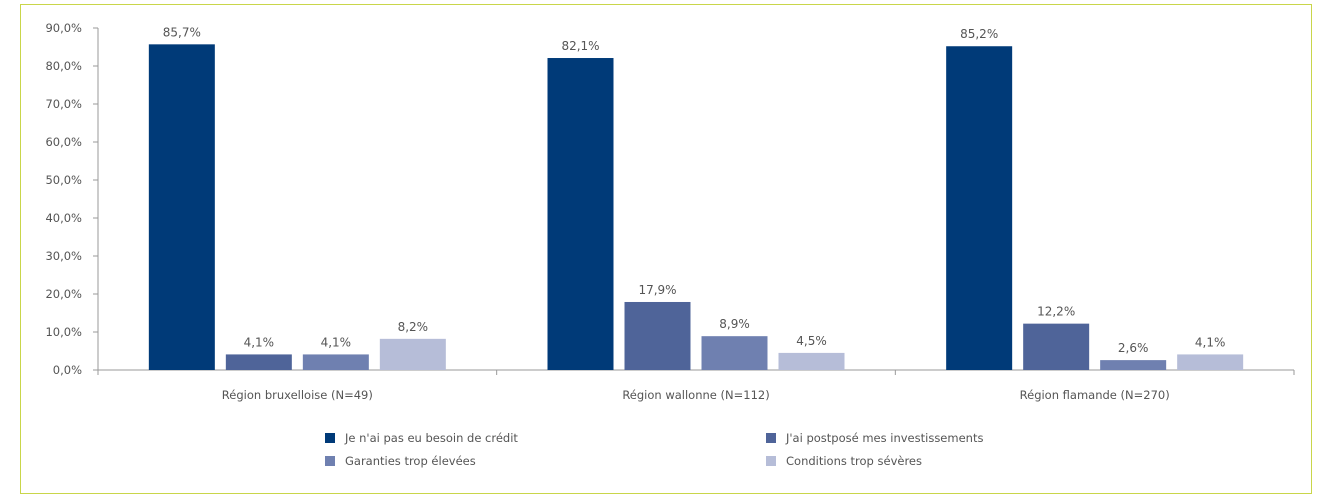 This screenshot has width=1320, height=494. What do you see at coordinates (695, 395) in the screenshot?
I see `x-category-label: Région wallonne (N=112)` at bounding box center [695, 395].